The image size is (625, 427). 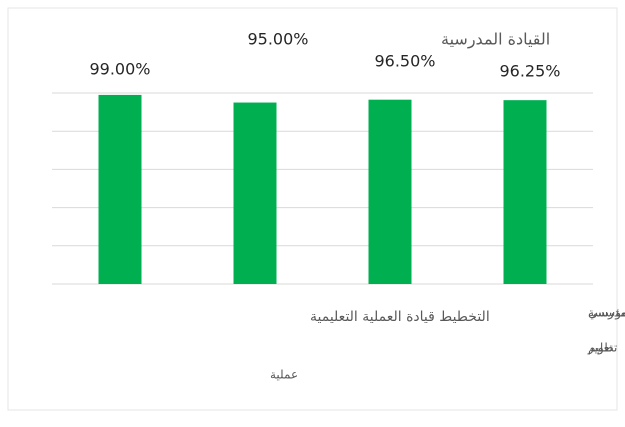 What do you see at coordinates (284, 375) in the screenshot?
I see `category-label: عملية` at bounding box center [284, 375].